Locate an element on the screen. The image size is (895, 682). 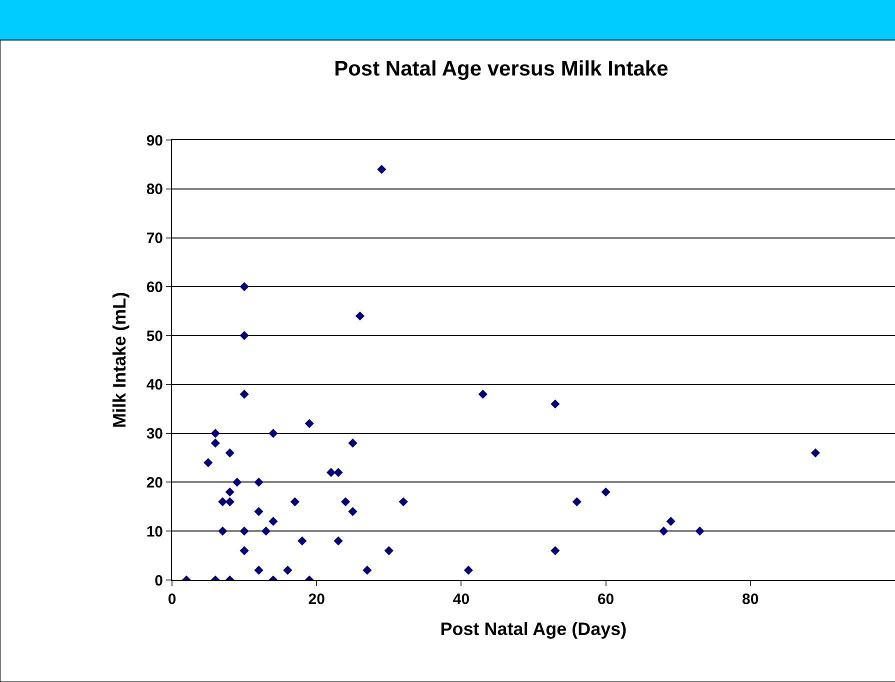
y-tick-label: 10 is located at coordinates (154, 531).